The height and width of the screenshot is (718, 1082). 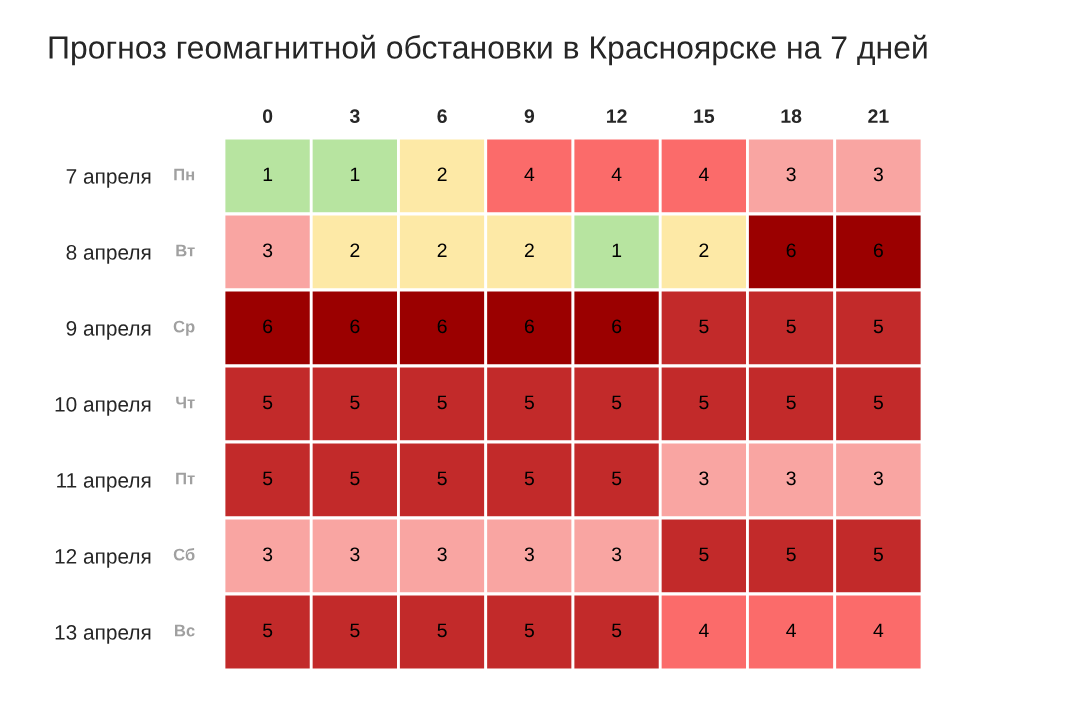 I want to click on y2-tick-label: Пт, so click(x=185, y=478).